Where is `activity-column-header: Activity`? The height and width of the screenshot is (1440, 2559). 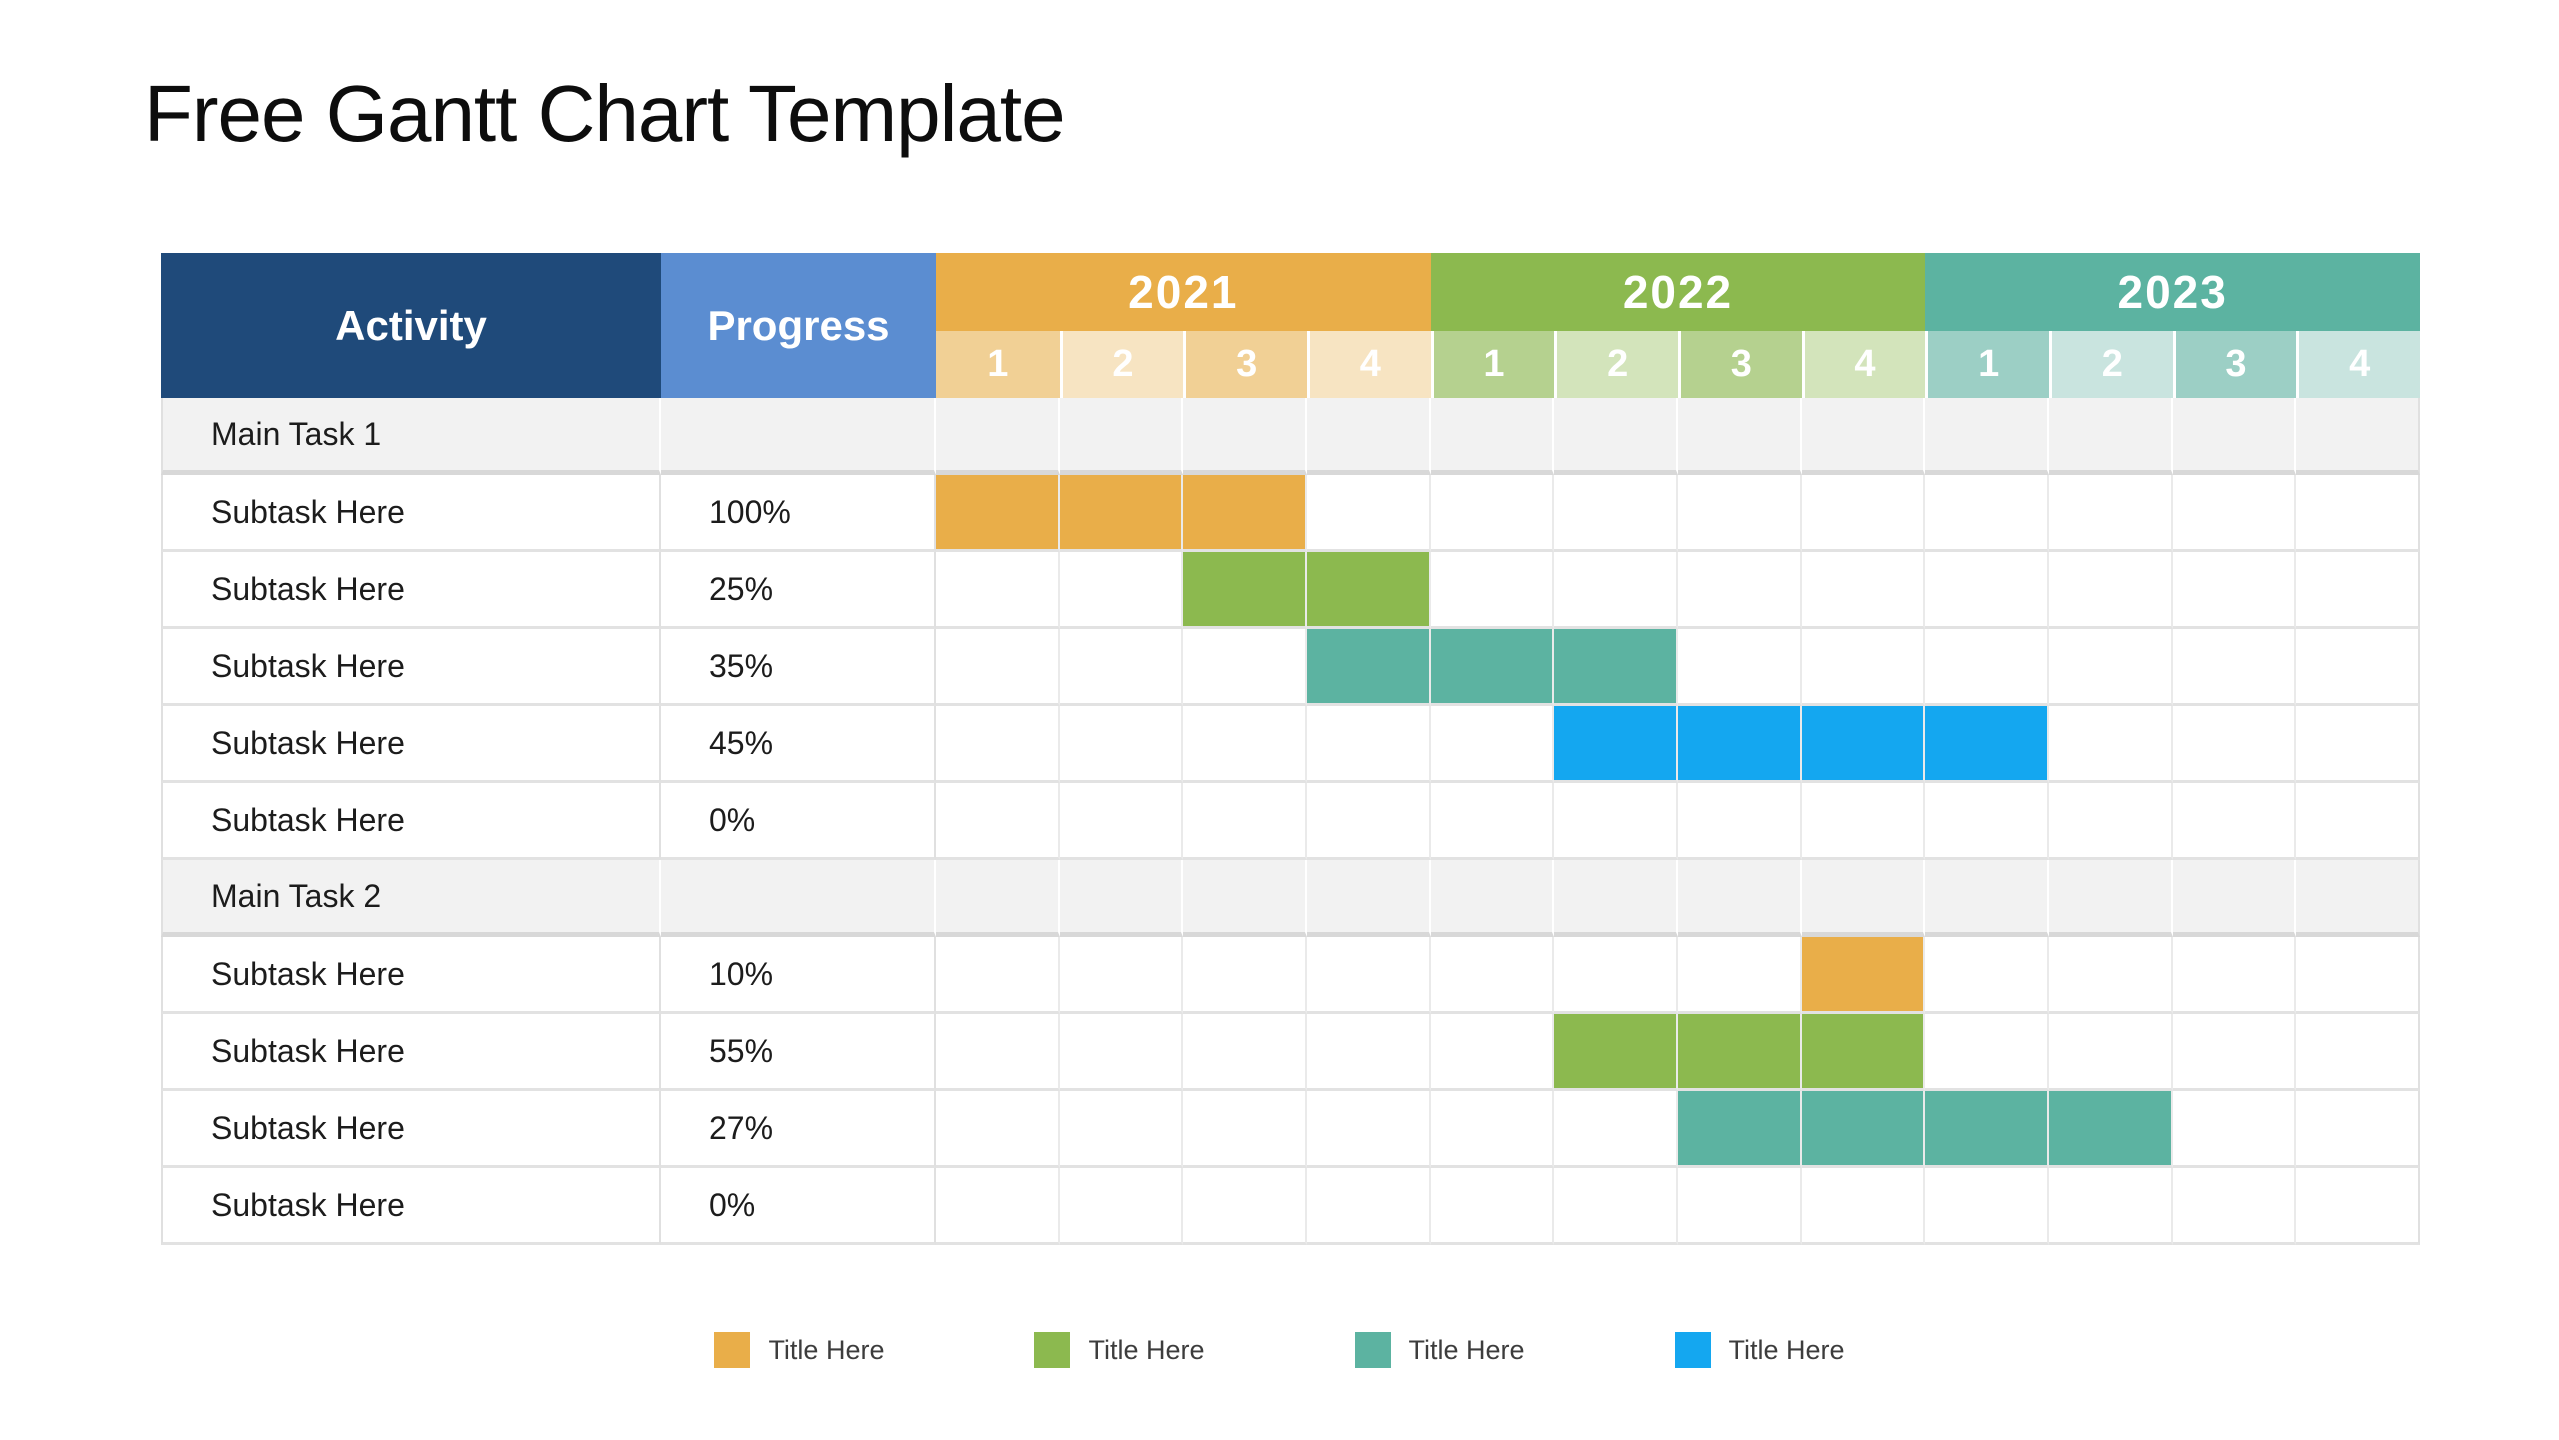 activity-column-header: Activity is located at coordinates (411, 325).